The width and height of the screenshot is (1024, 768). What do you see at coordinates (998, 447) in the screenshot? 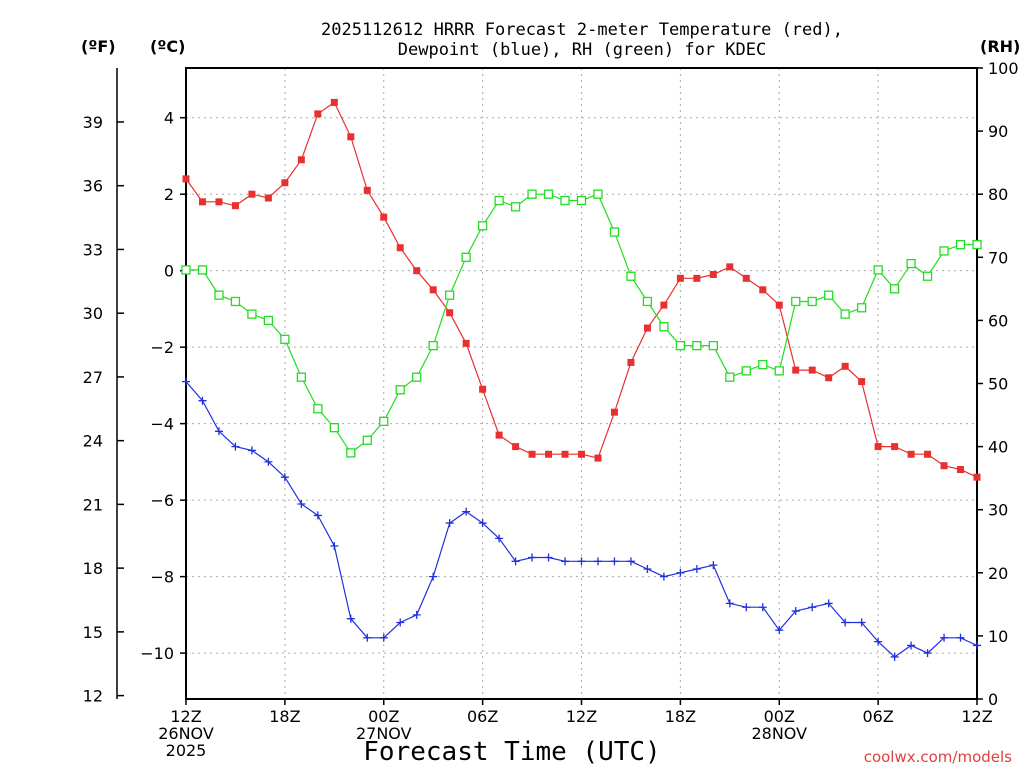
I see `rh-tick-label: 40` at bounding box center [998, 447].